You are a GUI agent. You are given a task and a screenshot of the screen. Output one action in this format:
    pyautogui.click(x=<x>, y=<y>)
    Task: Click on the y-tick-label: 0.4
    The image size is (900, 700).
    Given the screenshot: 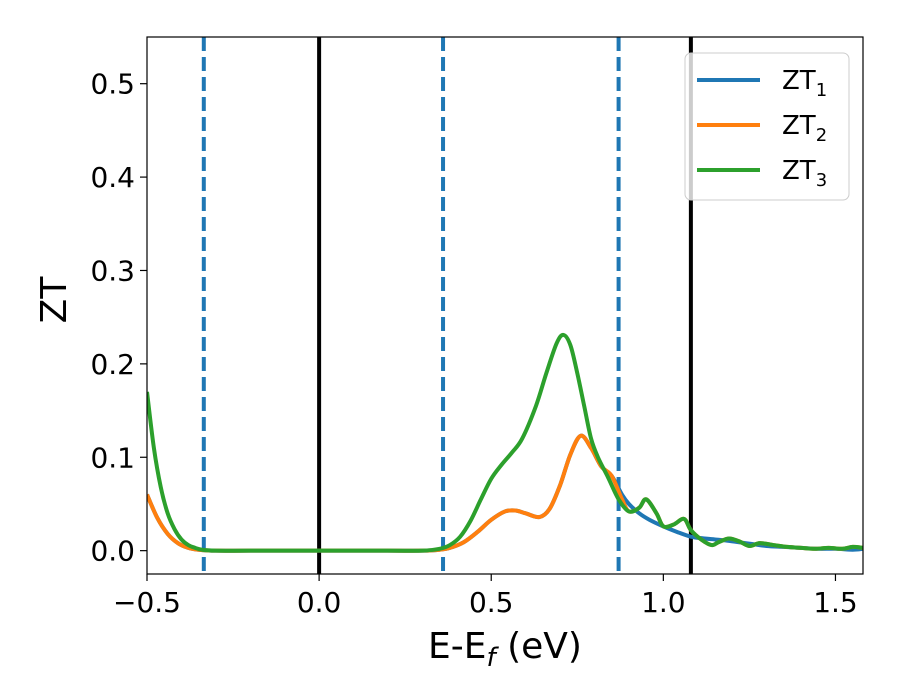 What is the action you would take?
    pyautogui.click(x=112, y=177)
    